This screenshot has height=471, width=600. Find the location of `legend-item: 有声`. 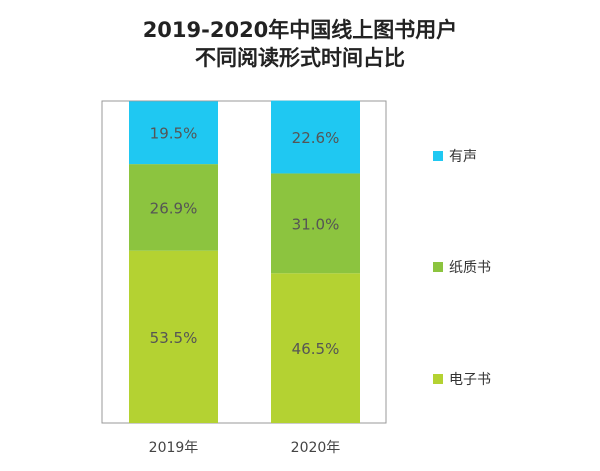

legend-item: 有声 is located at coordinates (455, 156).